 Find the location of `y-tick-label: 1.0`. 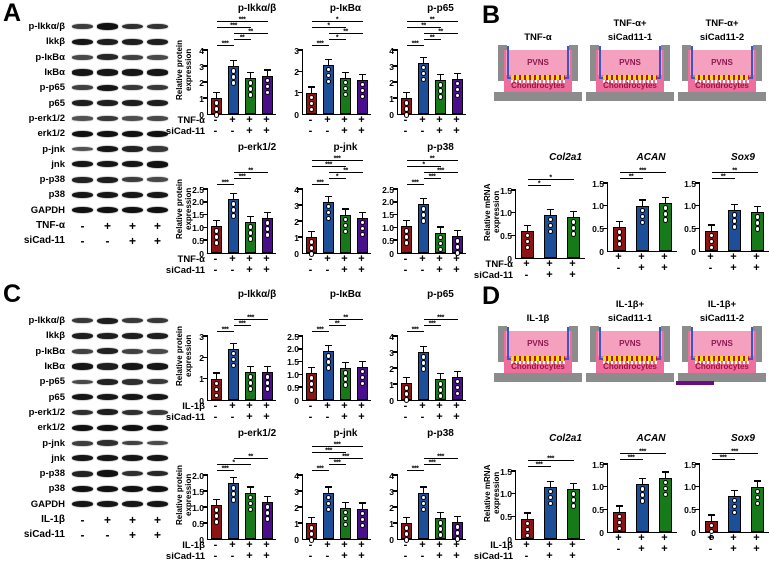

y-tick-label: 1.0 is located at coordinates (198, 227).